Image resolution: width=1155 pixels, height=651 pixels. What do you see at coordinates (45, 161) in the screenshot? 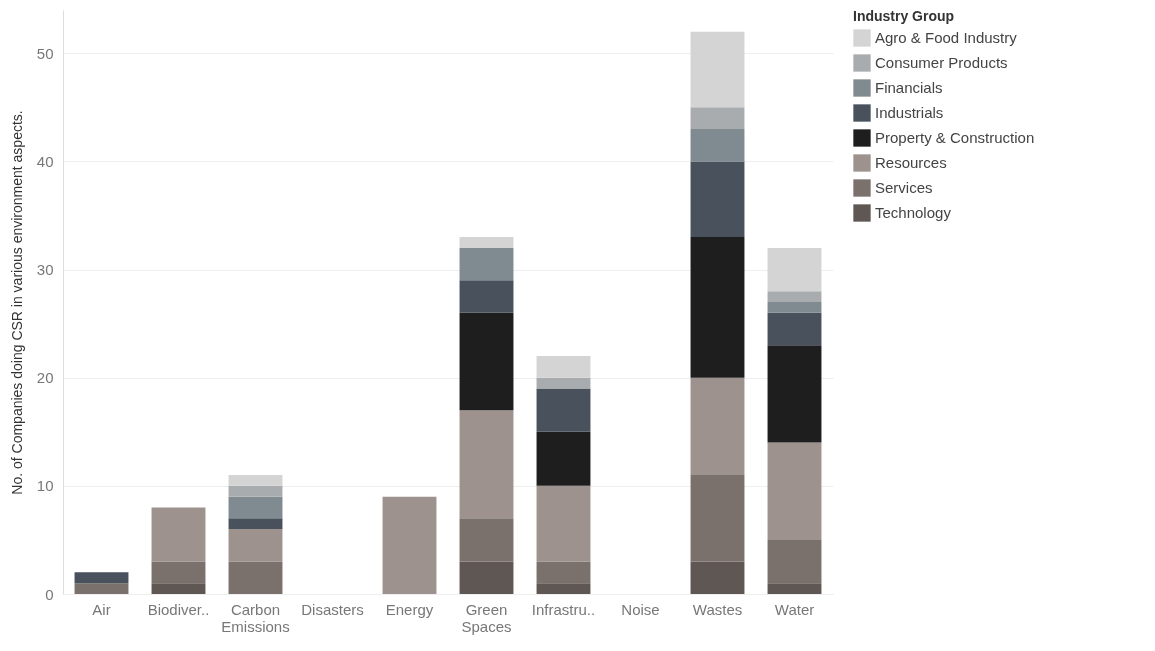
I see `y-tick-label: 40` at bounding box center [45, 161].